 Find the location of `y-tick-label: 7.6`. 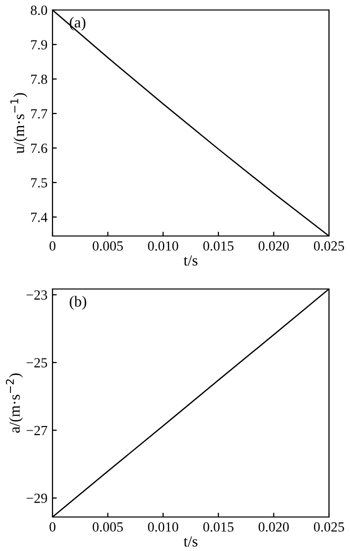

y-tick-label: 7.6 is located at coordinates (39, 149).